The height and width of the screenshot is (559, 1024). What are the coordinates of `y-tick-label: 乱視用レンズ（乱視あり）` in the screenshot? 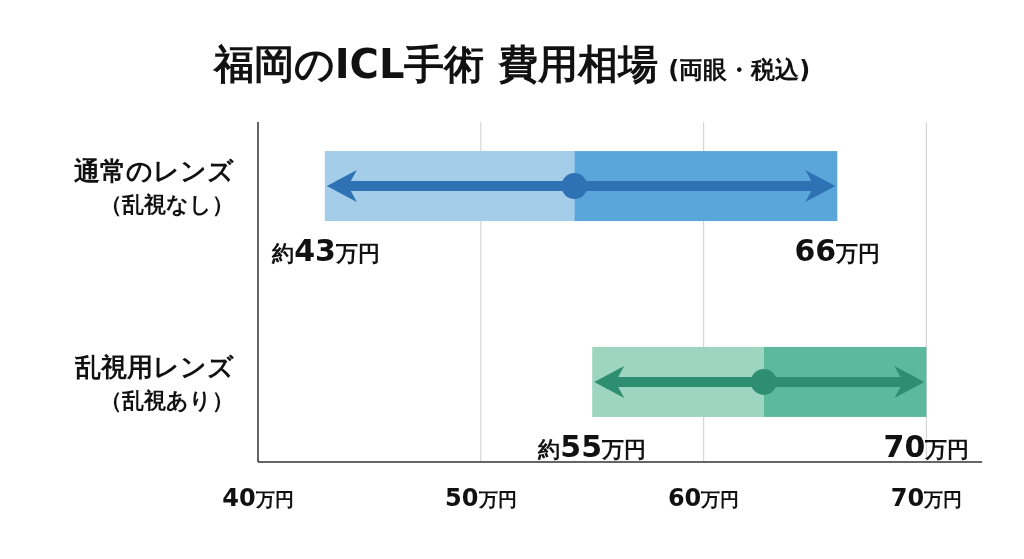 It's located at (154, 382).